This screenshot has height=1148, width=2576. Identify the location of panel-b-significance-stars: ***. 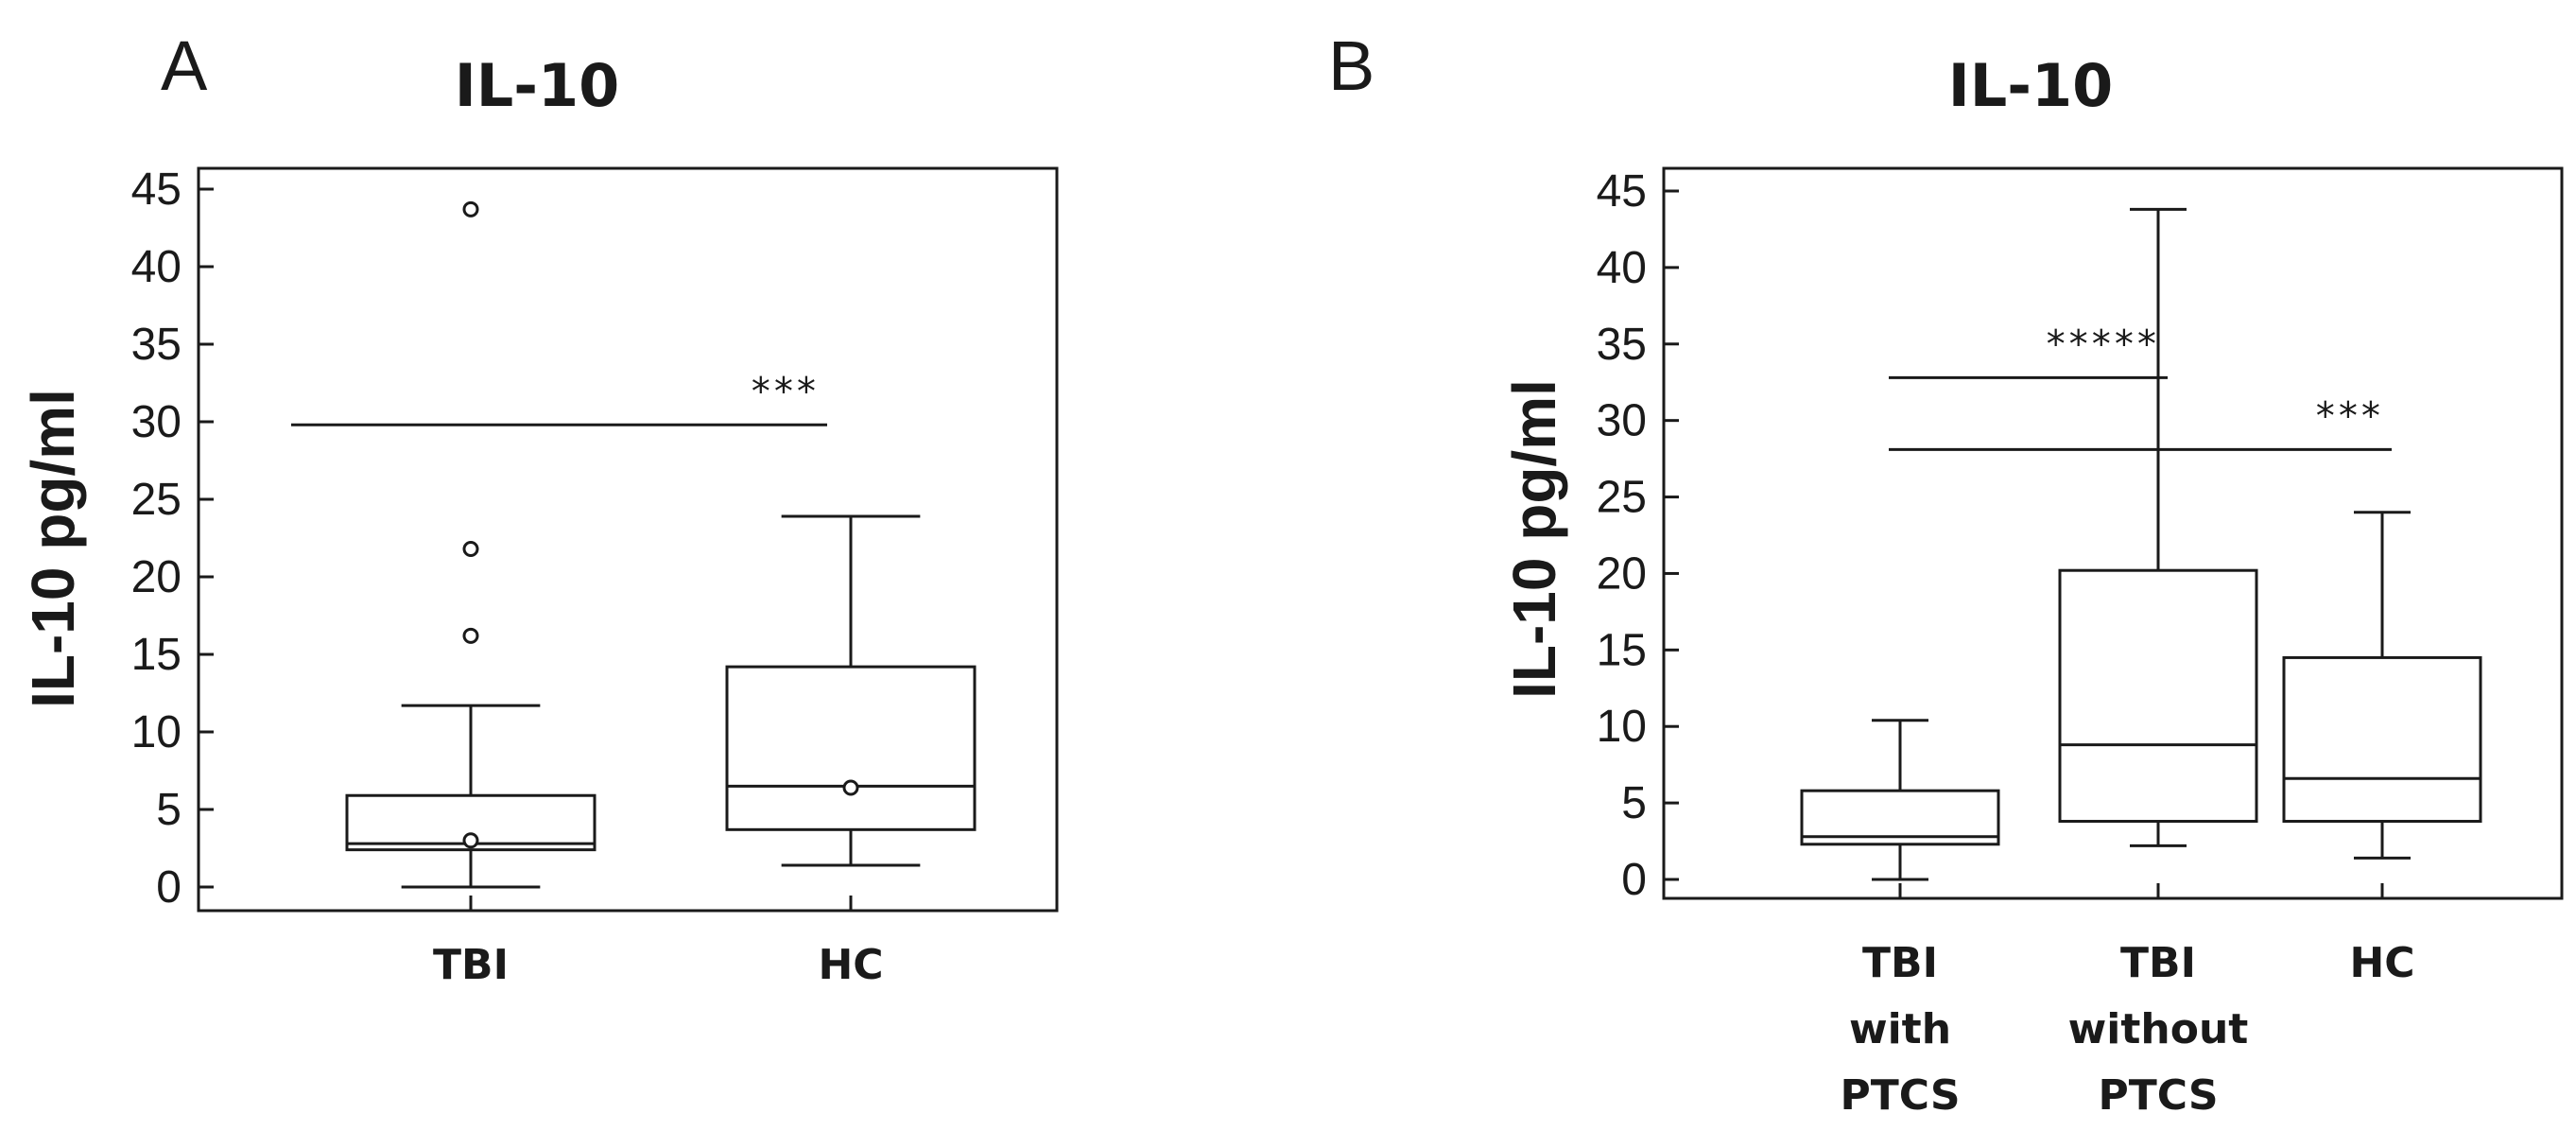
(2348, 416).